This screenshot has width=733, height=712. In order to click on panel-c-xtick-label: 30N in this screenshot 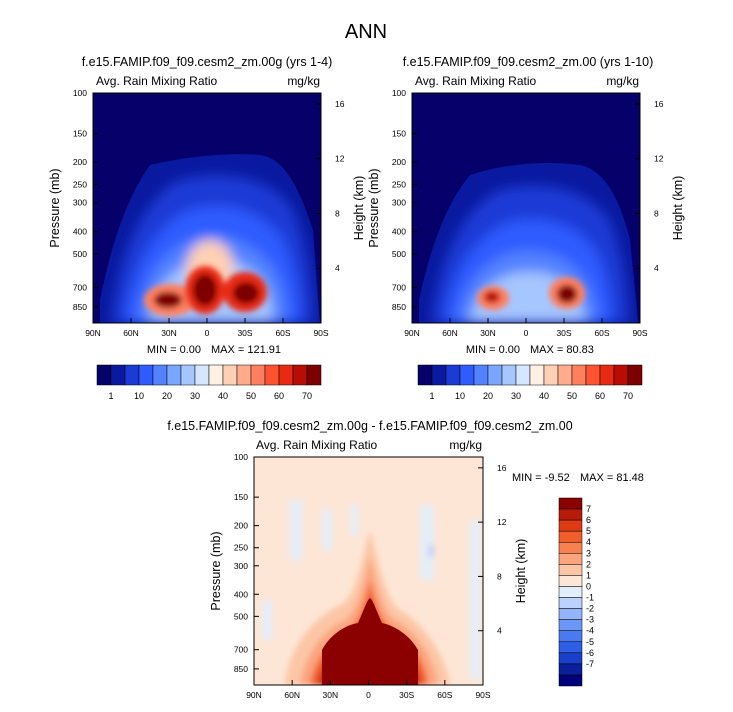, I will do `click(331, 695)`.